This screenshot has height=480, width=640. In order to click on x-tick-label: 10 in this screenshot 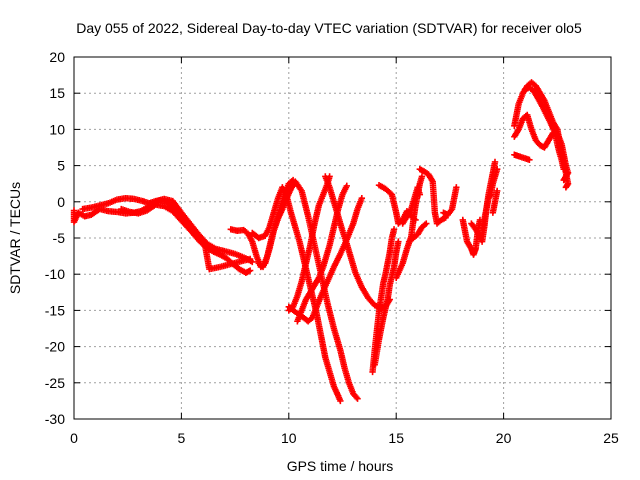, I will do `click(289, 438)`.